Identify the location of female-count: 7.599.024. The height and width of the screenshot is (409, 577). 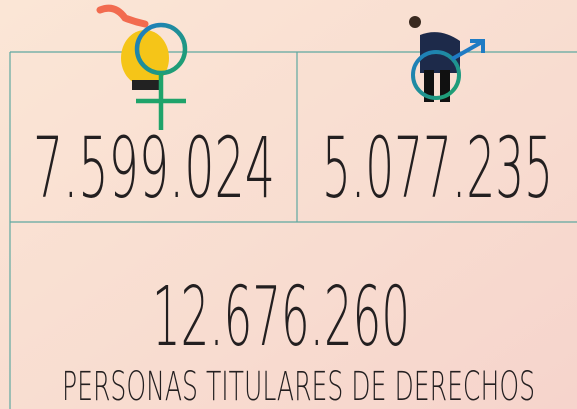
(154, 168).